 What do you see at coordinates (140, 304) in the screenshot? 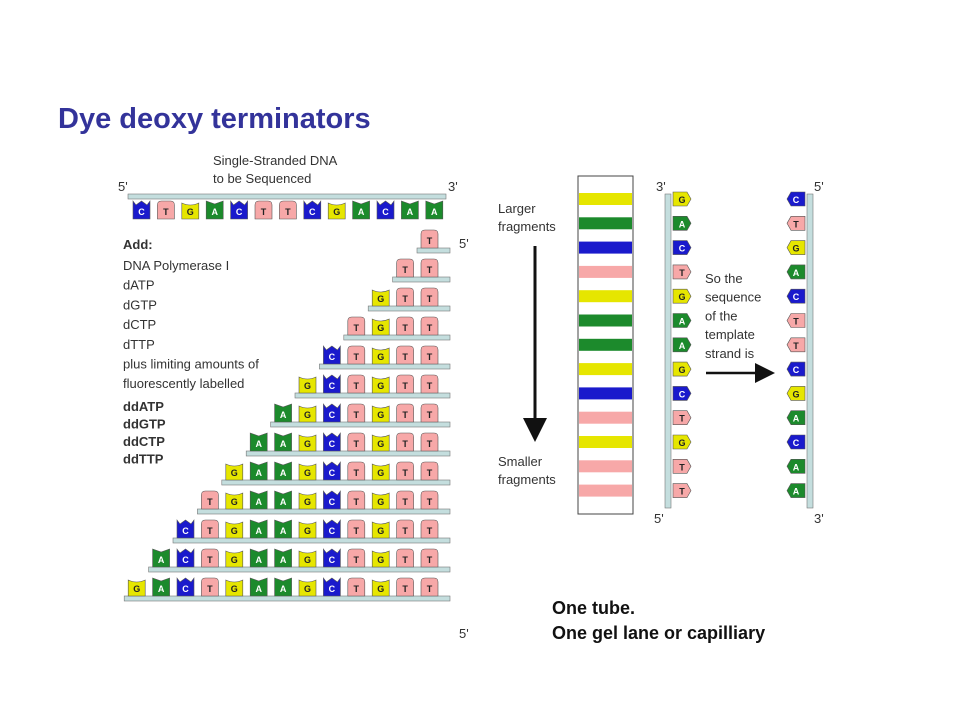
I see `add-item: dGTP` at bounding box center [140, 304].